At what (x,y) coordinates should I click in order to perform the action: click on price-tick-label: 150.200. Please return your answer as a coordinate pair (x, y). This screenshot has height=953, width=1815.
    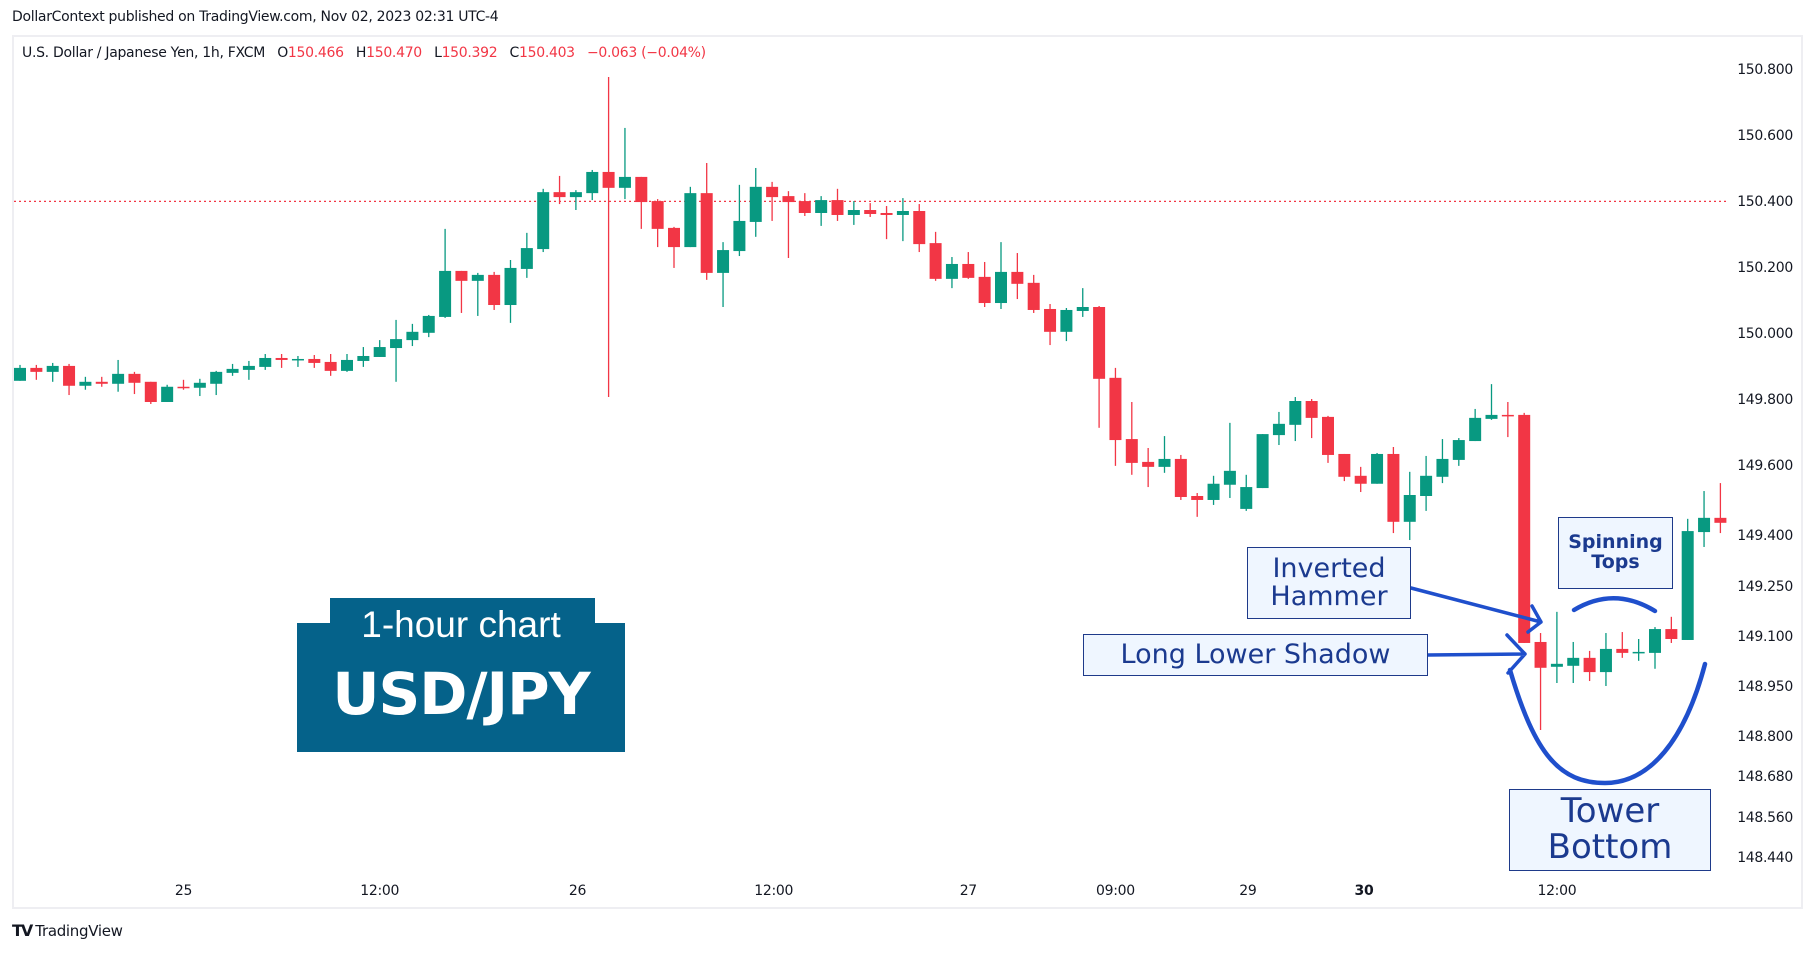
    Looking at the image, I should click on (1765, 268).